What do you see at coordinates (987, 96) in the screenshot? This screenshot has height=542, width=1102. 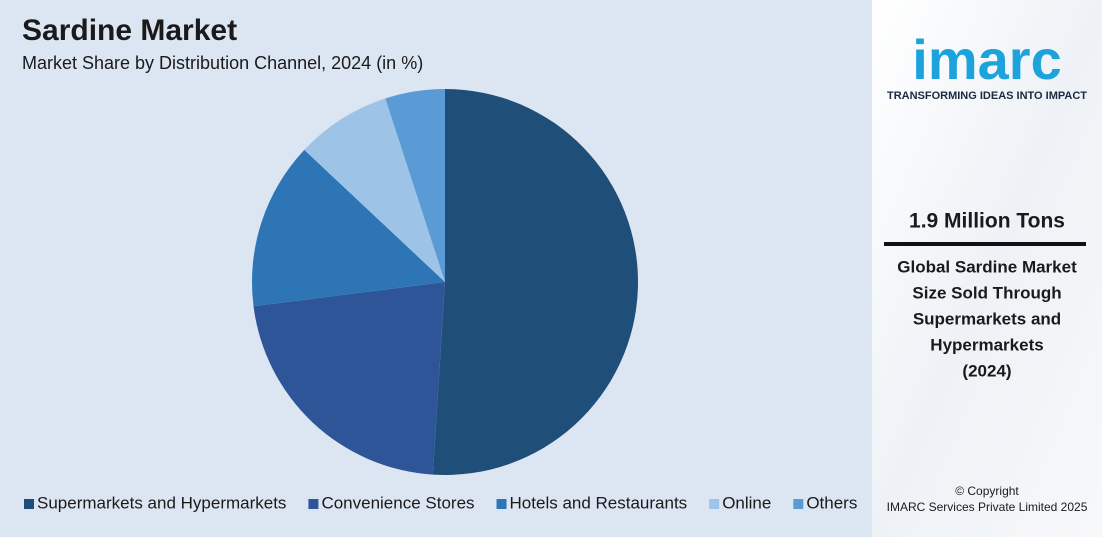 I see `tagline: TRANSFORMING IDEAS INTO IMPACT` at bounding box center [987, 96].